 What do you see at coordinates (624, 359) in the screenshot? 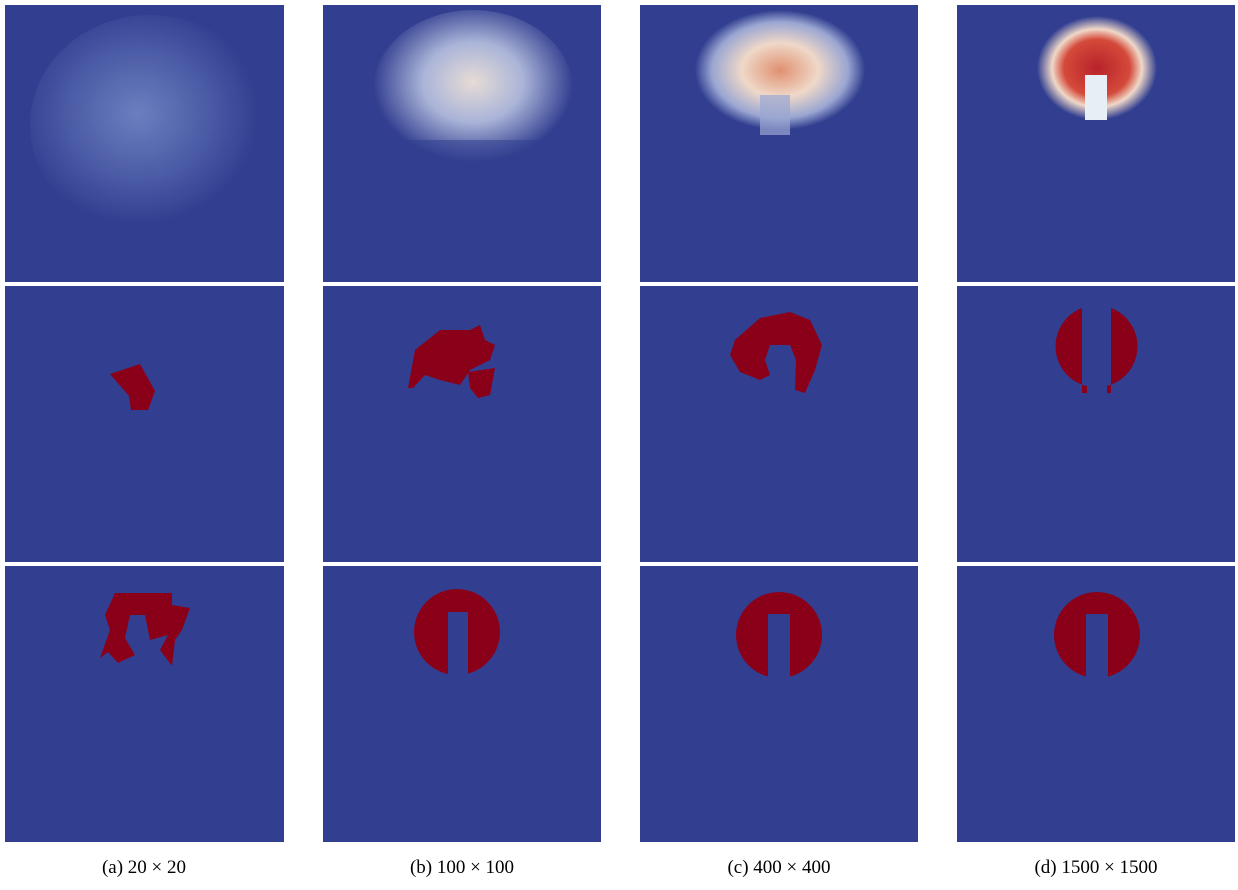
I see `middle-row-regions` at bounding box center [624, 359].